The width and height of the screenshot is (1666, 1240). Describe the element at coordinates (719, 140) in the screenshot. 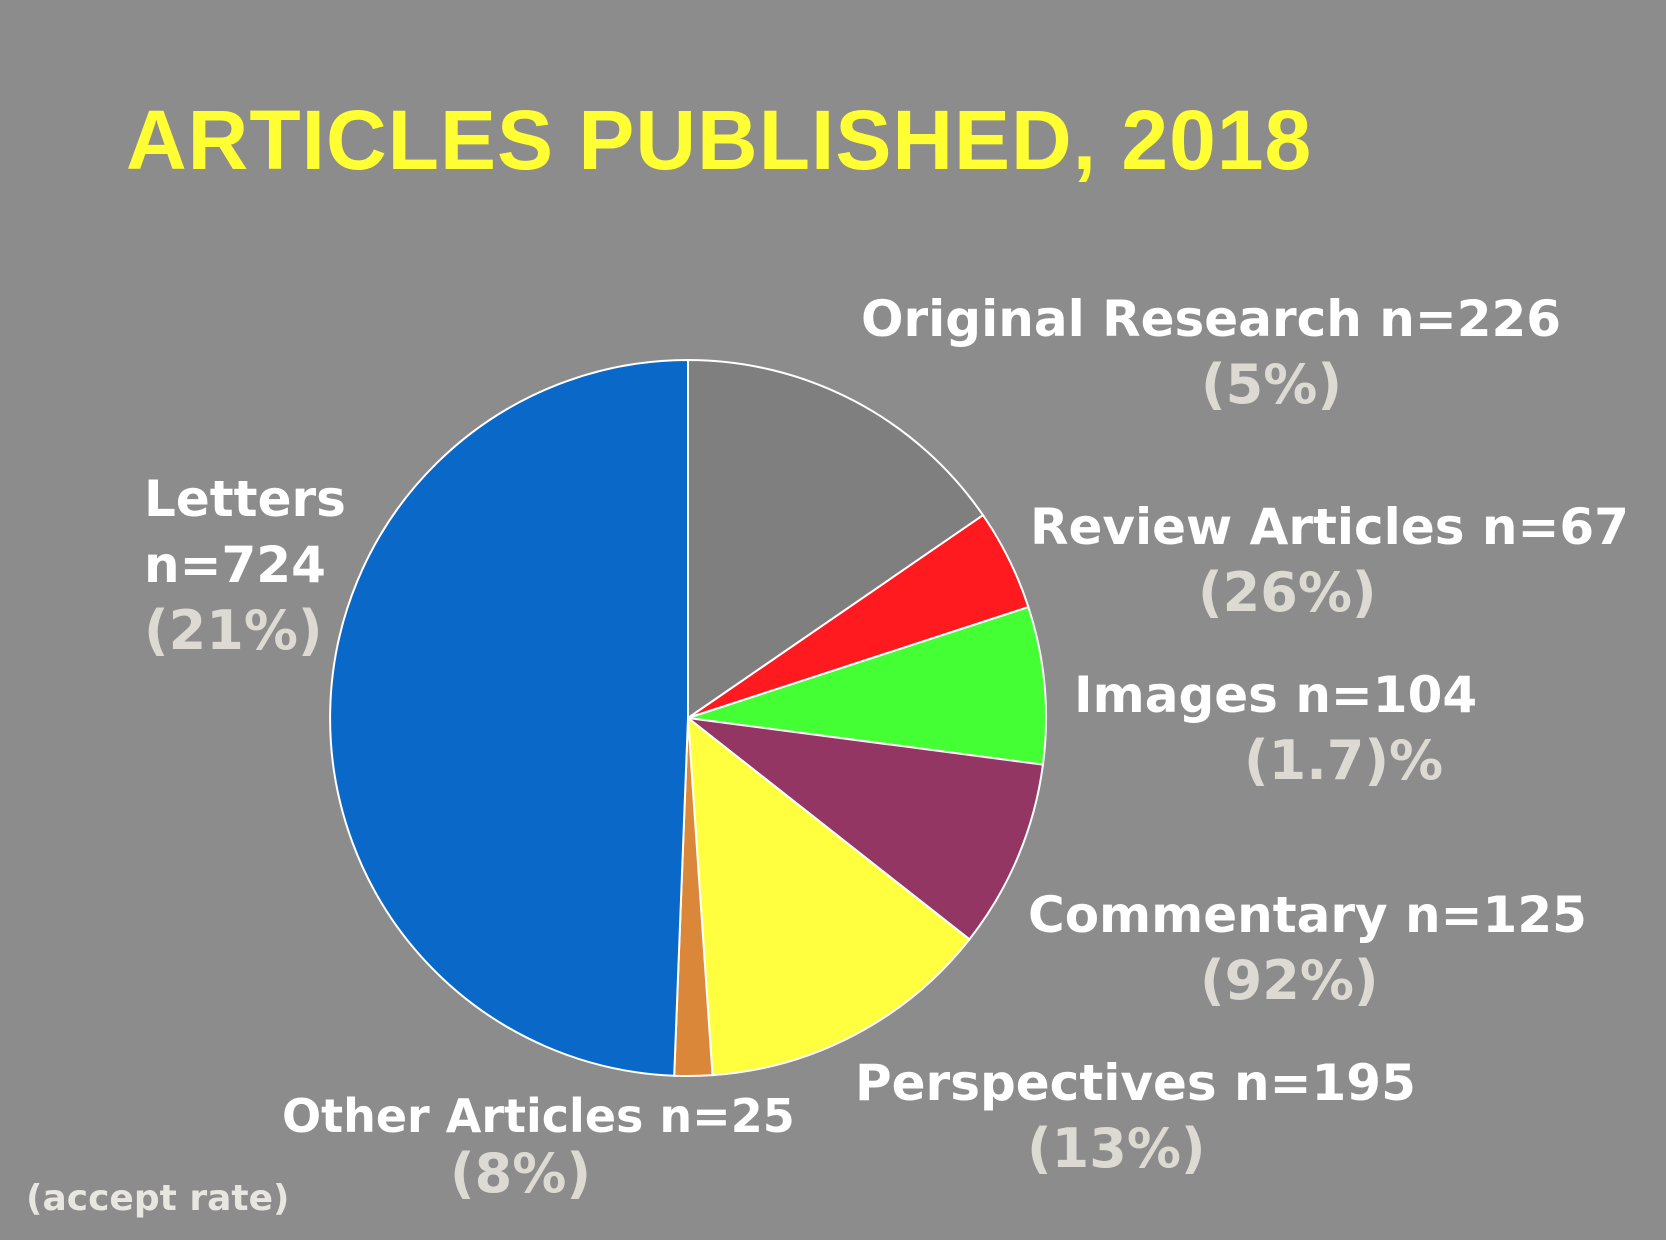

I see `chart-title: ARTICLES PUBLISHED, 2018` at that location.